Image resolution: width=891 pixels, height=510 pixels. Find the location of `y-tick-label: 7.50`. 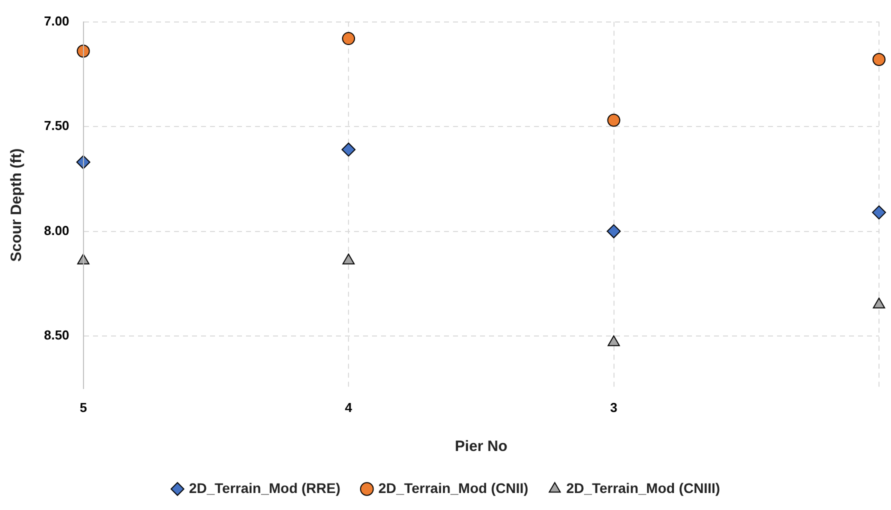

y-tick-label: 7.50 is located at coordinates (57, 126).